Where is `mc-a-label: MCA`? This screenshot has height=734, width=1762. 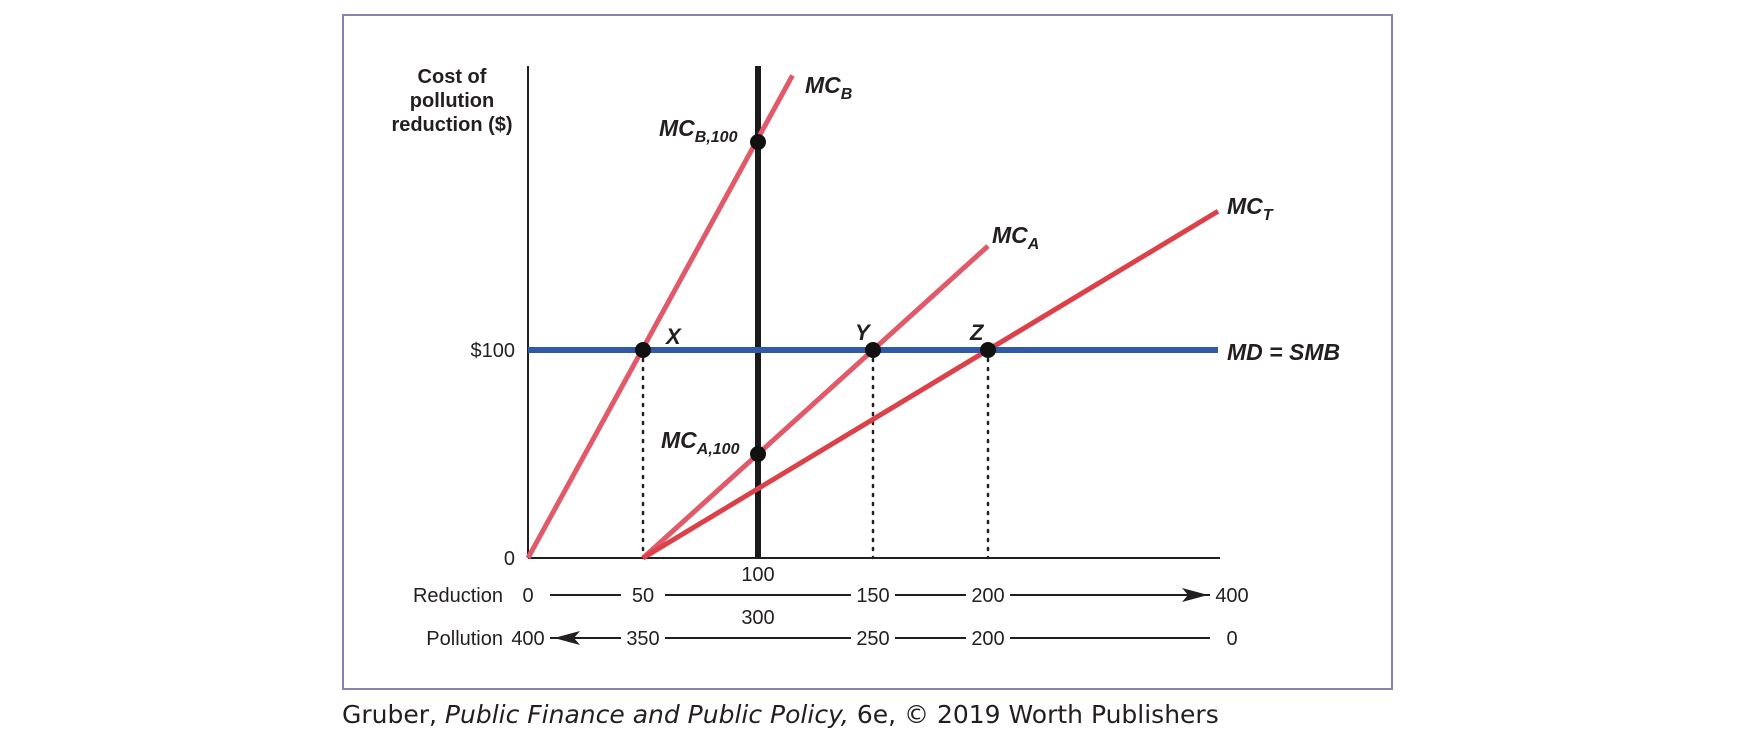
mc-a-label: MCA is located at coordinates (1015, 237).